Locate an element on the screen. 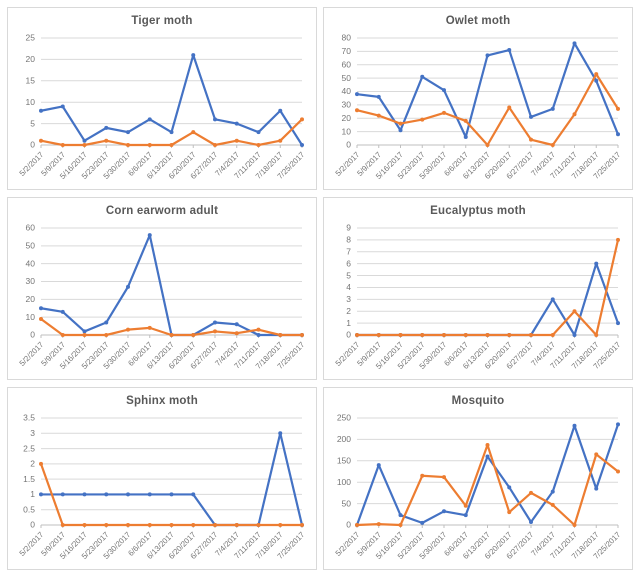 This screenshot has width=640, height=577. y-tick-label: 60 is located at coordinates (31, 228).